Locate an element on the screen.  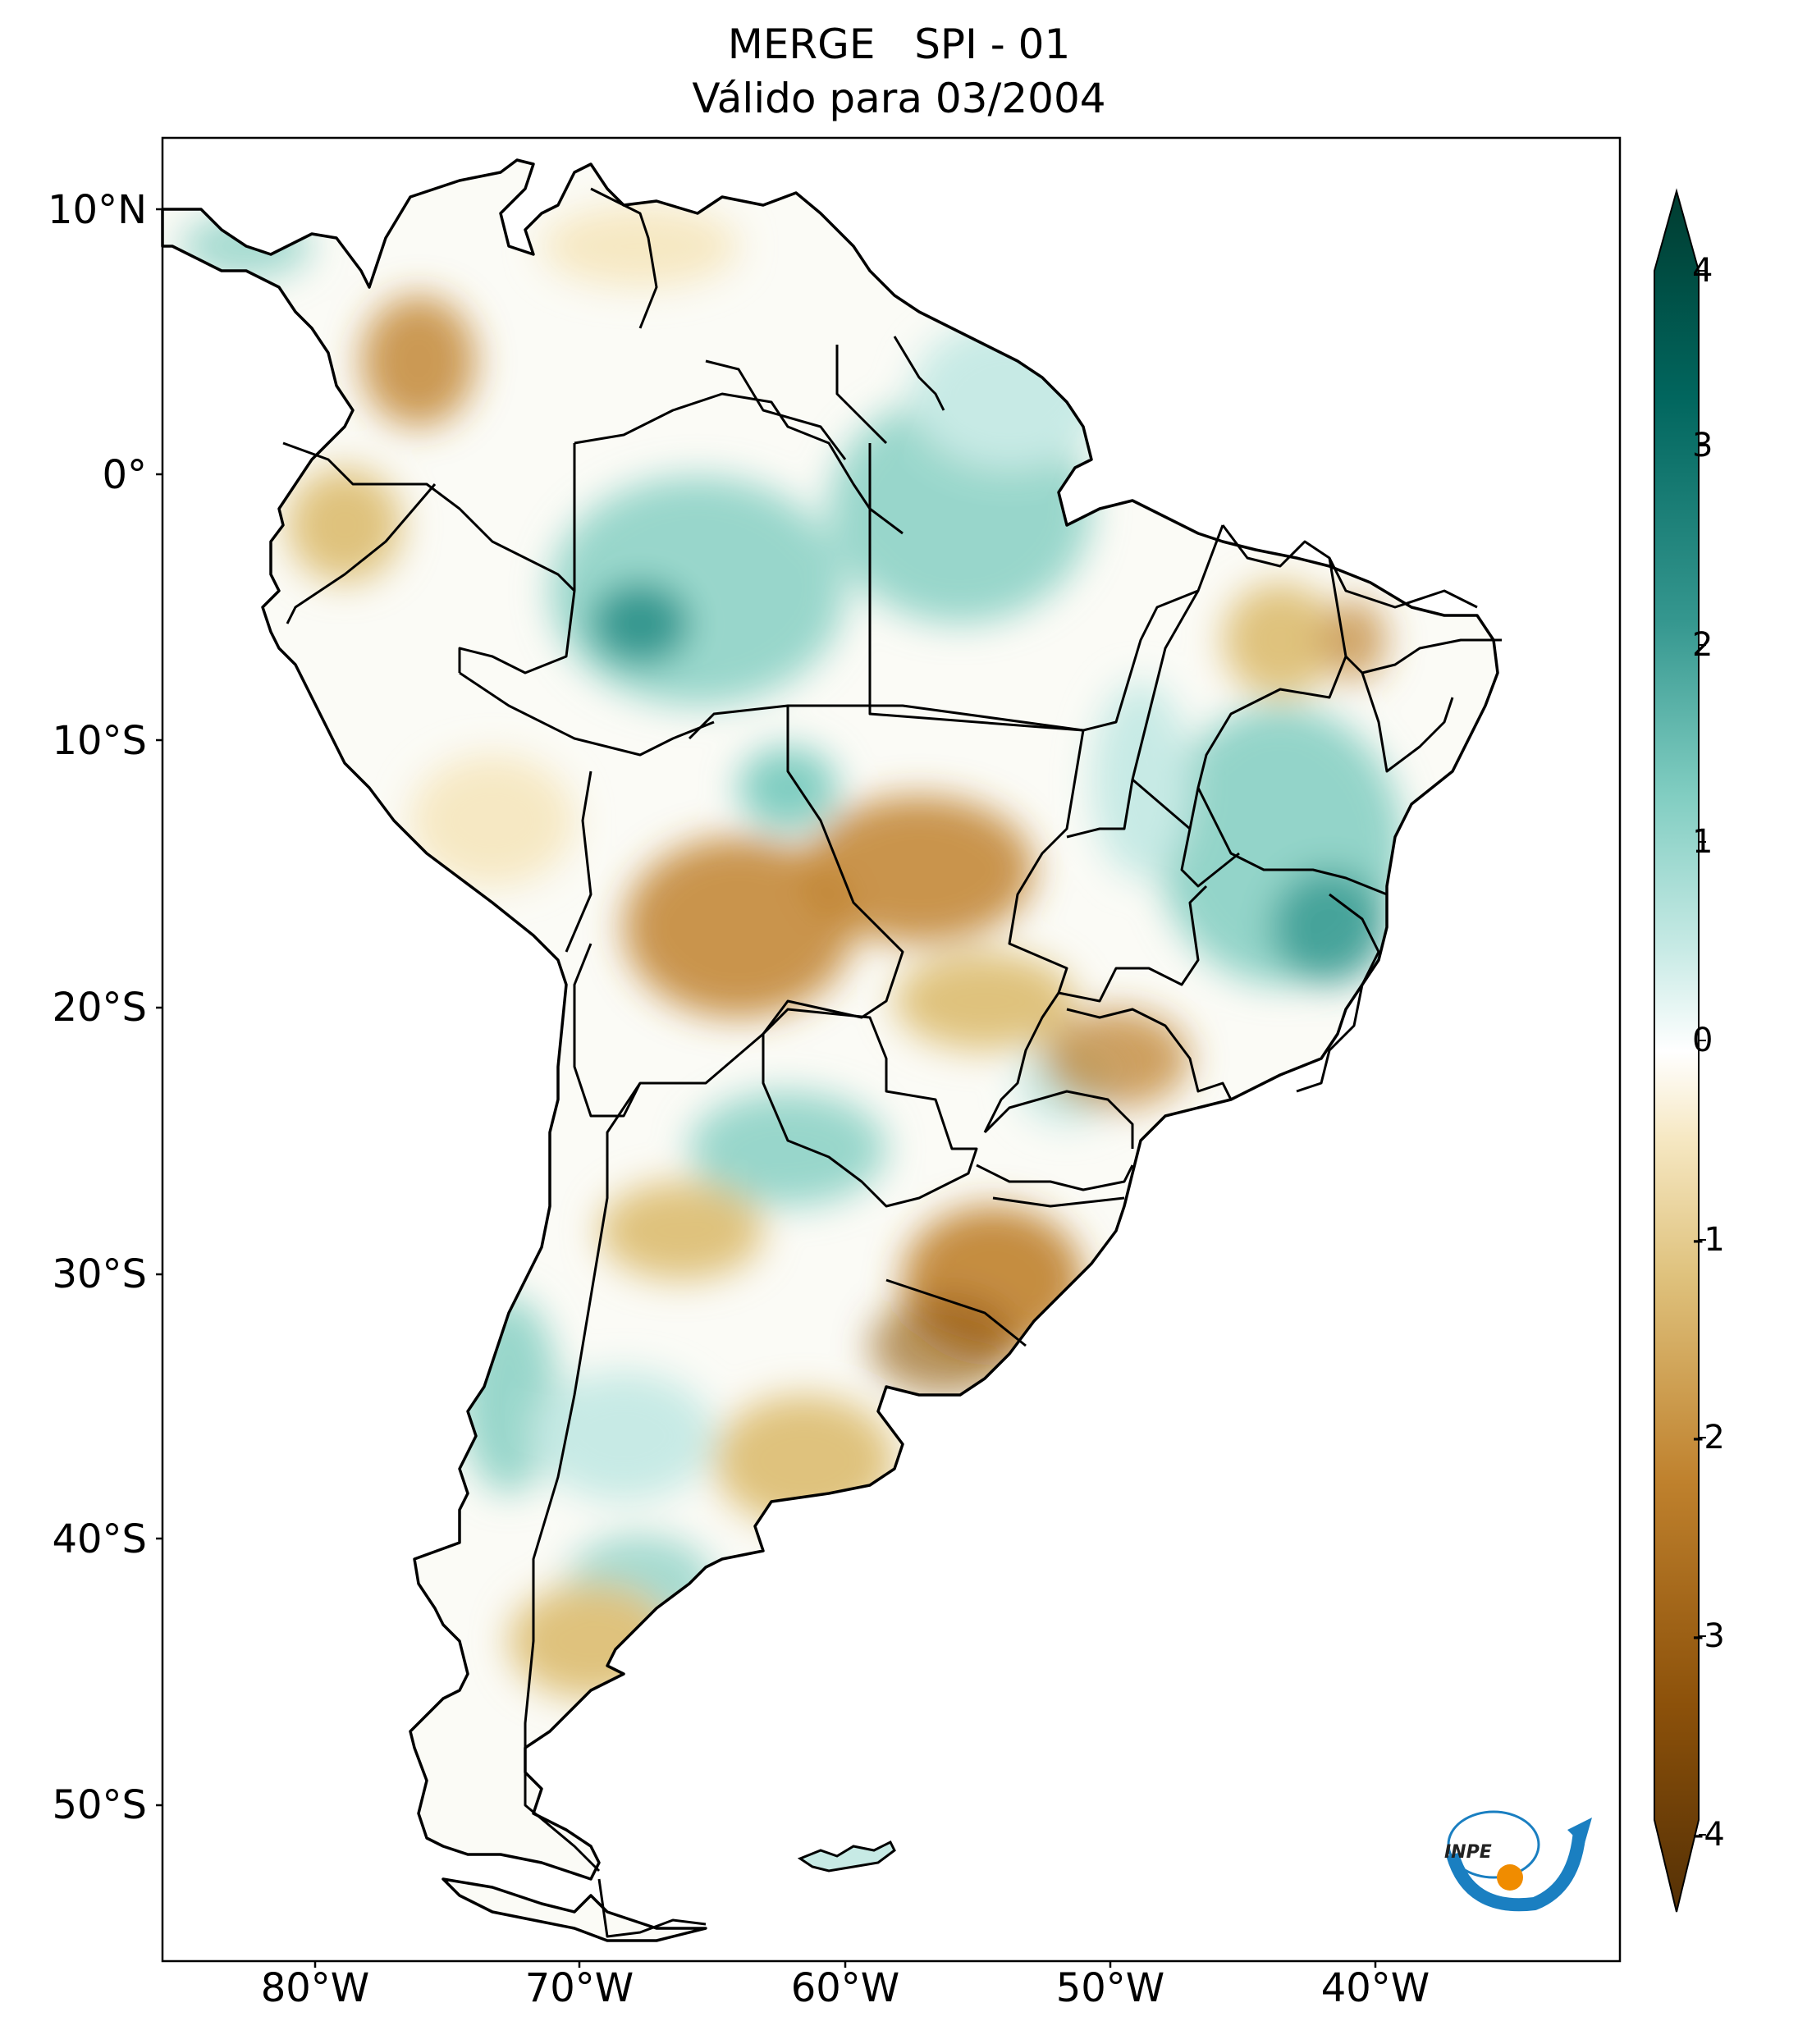
colorbar-tick-label: 4 is located at coordinates (1702, 271).